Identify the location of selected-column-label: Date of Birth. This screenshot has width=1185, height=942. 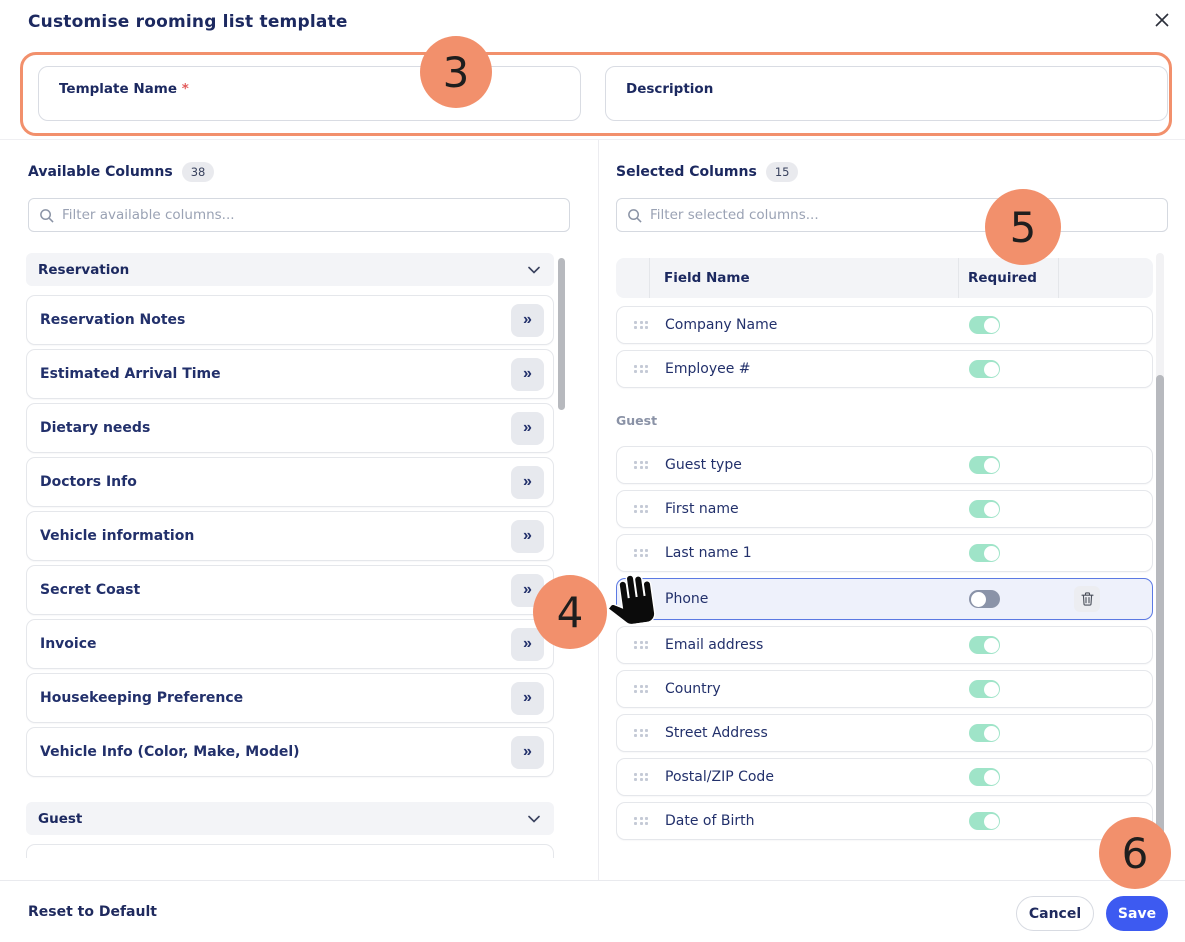
(710, 821).